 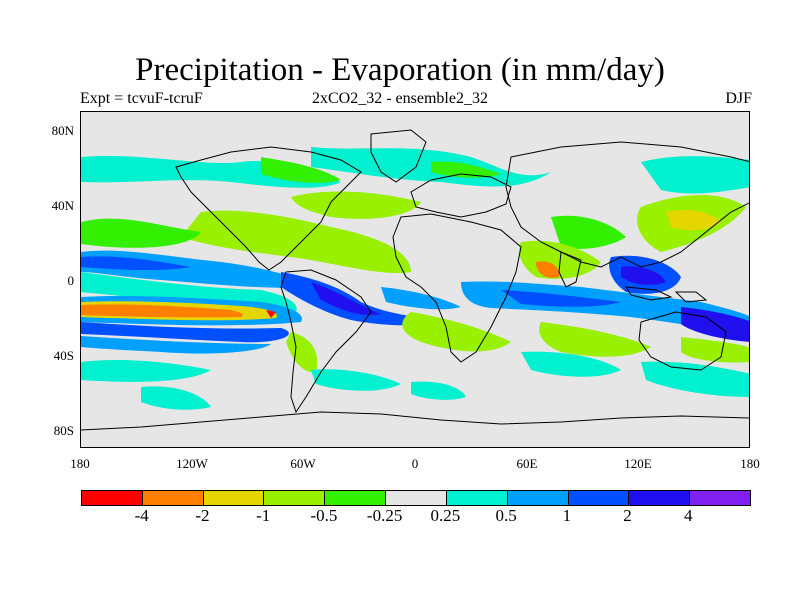 What do you see at coordinates (202, 515) in the screenshot?
I see `colorbar-label: -2` at bounding box center [202, 515].